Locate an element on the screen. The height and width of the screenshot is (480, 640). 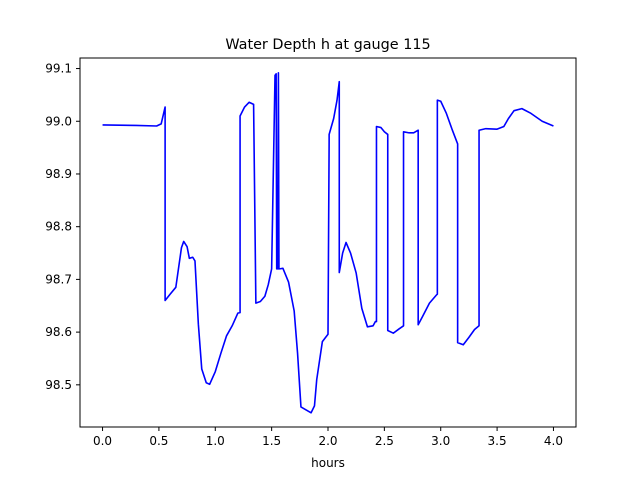
x-tick-label: 1.0 is located at coordinates (215, 441).